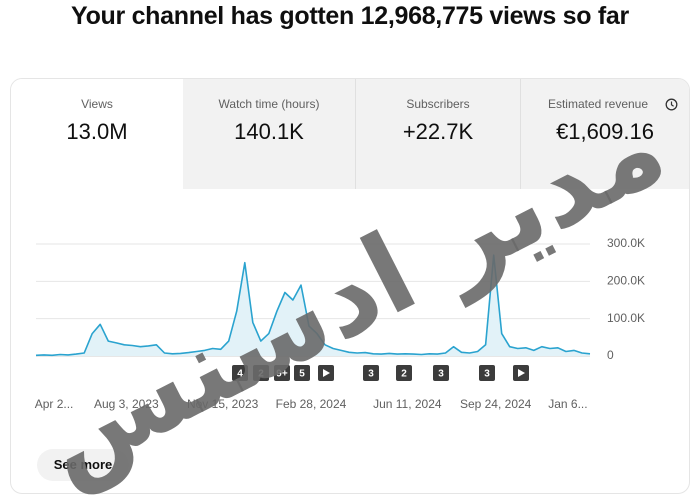 The width and height of the screenshot is (700, 500). I want to click on tab-label: Views, so click(97, 104).